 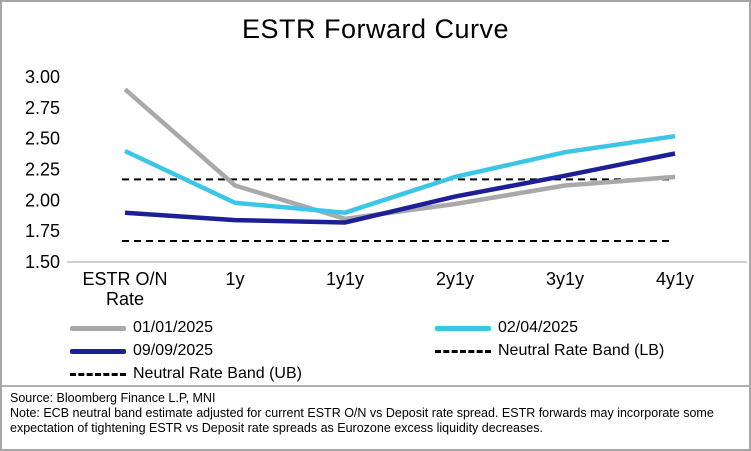 I want to click on legend-item: Neutral Rate Band (UB), so click(x=186, y=374).